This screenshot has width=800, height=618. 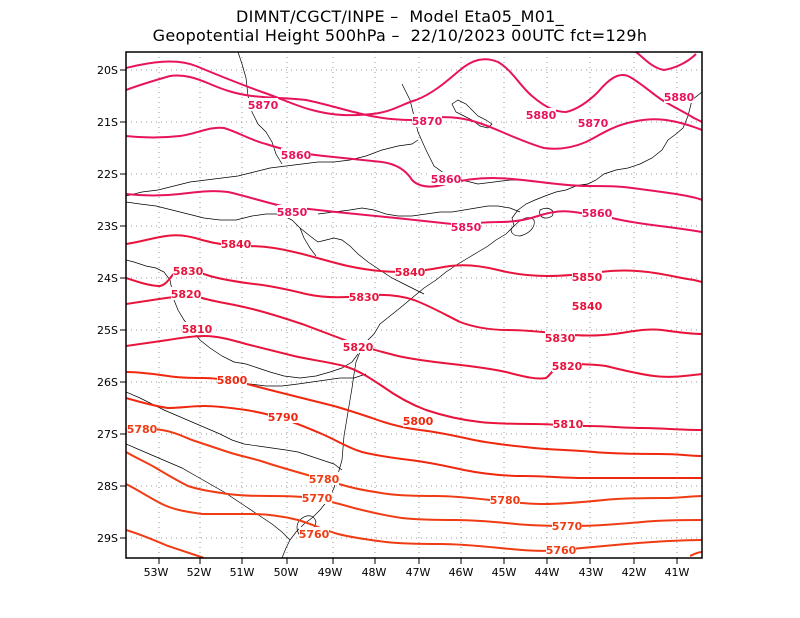 What do you see at coordinates (504, 572) in the screenshot?
I see `lon-tick-label: 45W` at bounding box center [504, 572].